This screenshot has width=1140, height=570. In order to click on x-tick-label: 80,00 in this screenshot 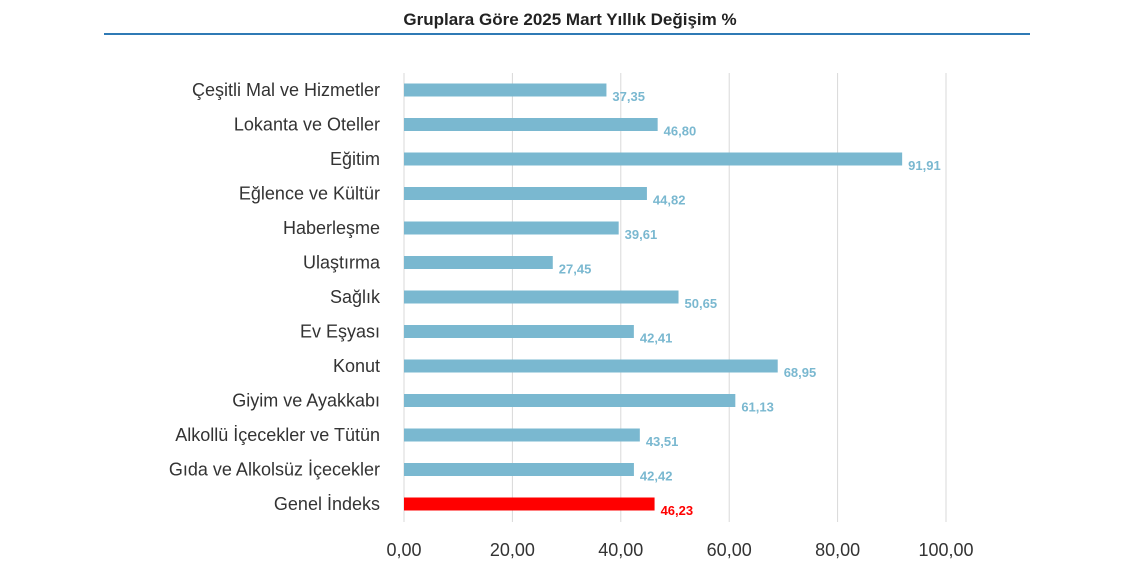, I will do `click(837, 550)`.